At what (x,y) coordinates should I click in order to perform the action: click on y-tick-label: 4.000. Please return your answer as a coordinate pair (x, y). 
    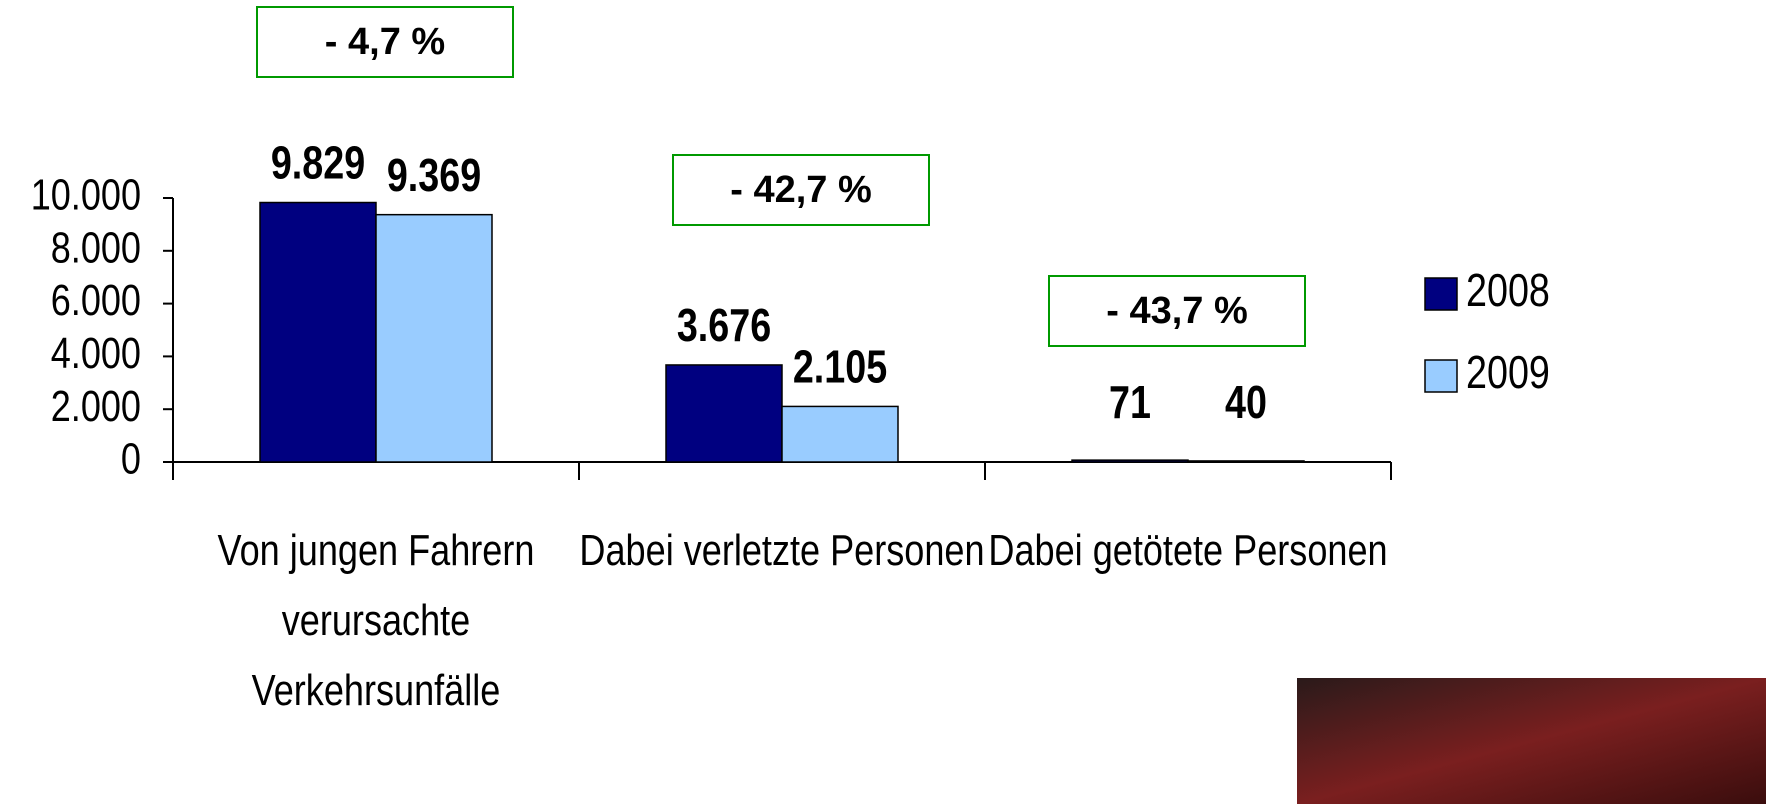
    Looking at the image, I should click on (96, 353).